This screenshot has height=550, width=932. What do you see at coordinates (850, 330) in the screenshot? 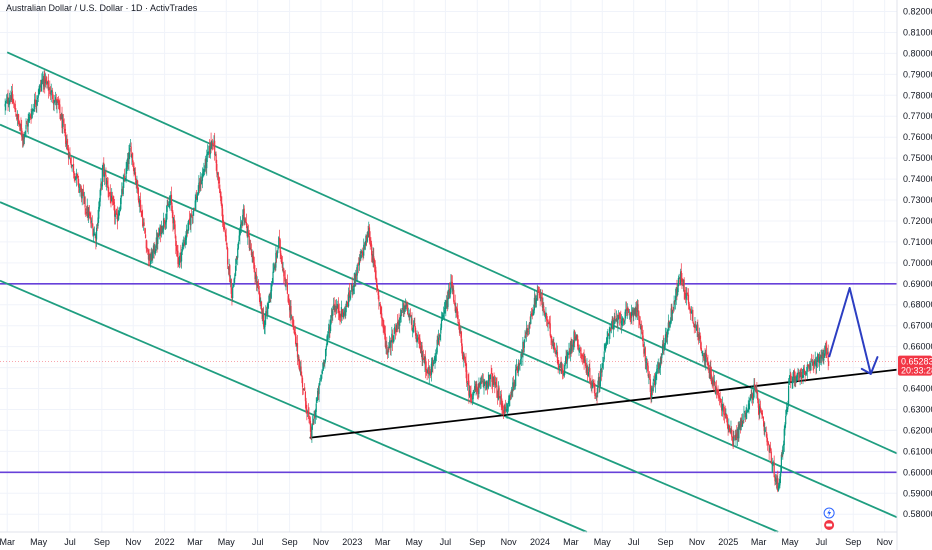
I see `projection-path` at bounding box center [850, 330].